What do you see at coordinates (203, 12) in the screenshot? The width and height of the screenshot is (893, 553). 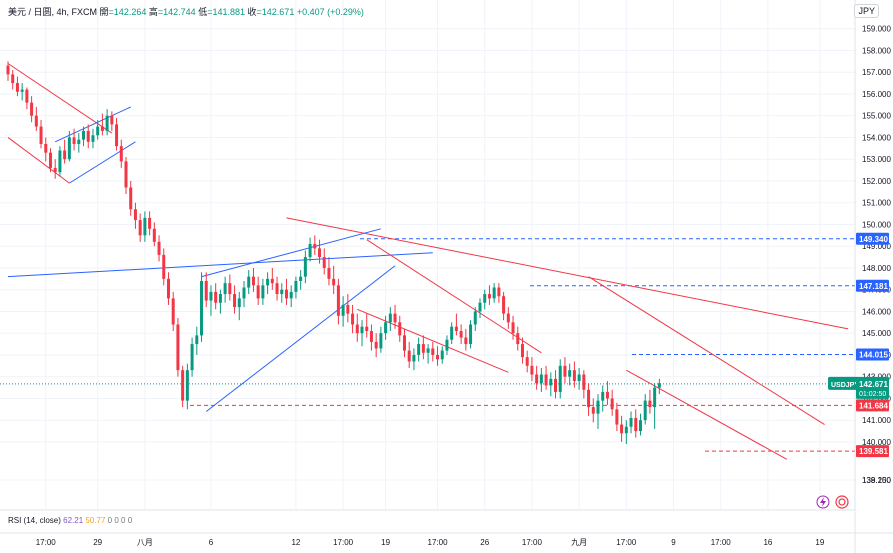 I see `low-label: 低` at bounding box center [203, 12].